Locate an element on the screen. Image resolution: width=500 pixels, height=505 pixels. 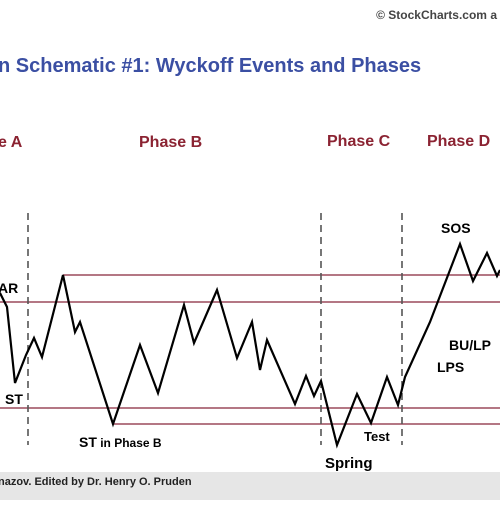
phase-d-label: Phase D is located at coordinates (458, 141).